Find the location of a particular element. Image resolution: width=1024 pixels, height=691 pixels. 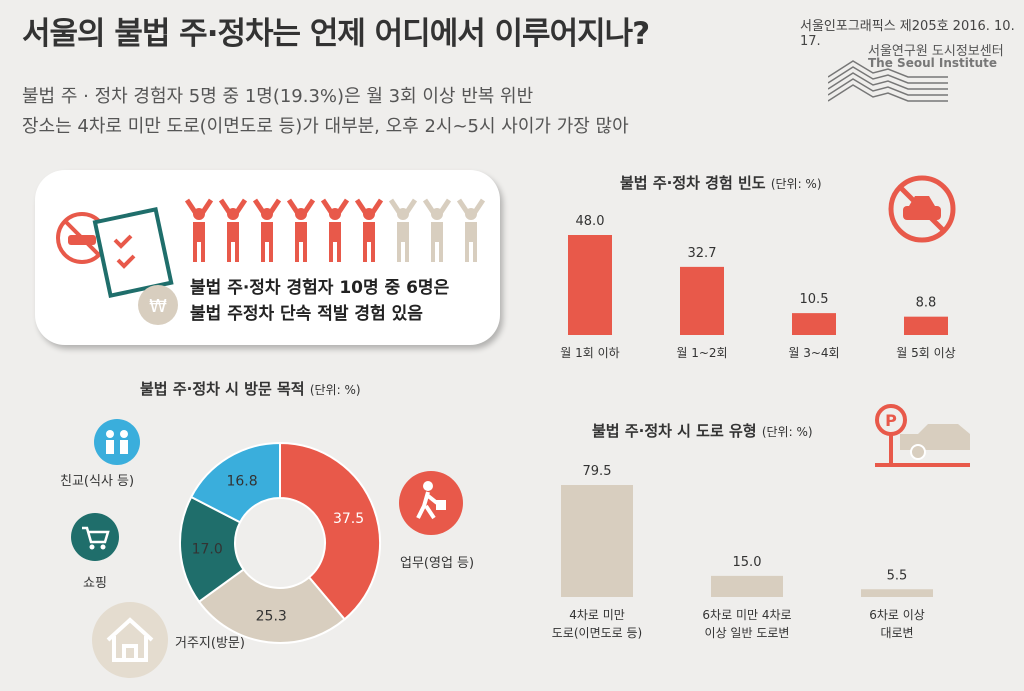

purpose-chart-title: 불법 주·정차 시 방문 목적 (단위: %) is located at coordinates (250, 389).